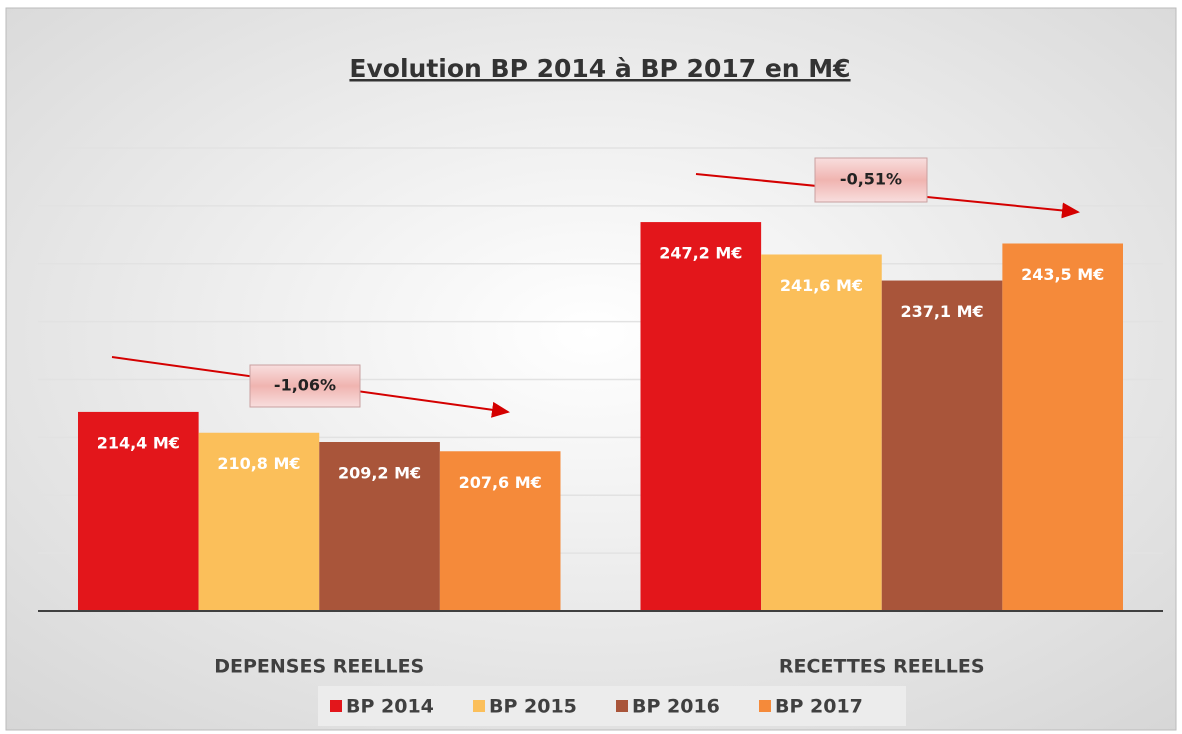 This screenshot has height=734, width=1182. I want to click on x-tick-label: RECETTES REELLES, so click(882, 667).